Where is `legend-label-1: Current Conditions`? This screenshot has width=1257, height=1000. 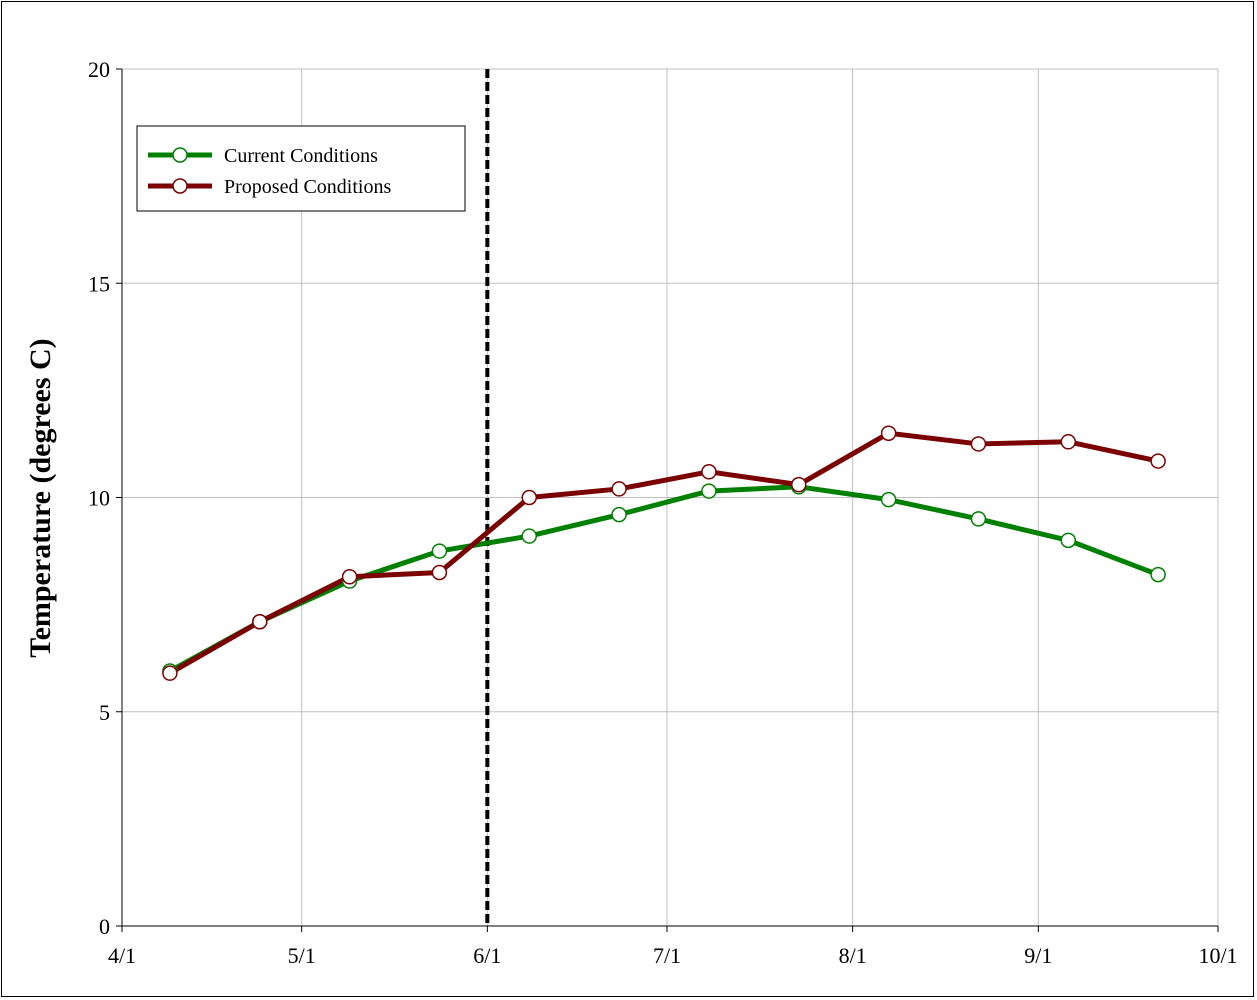 legend-label-1: Current Conditions is located at coordinates (301, 156).